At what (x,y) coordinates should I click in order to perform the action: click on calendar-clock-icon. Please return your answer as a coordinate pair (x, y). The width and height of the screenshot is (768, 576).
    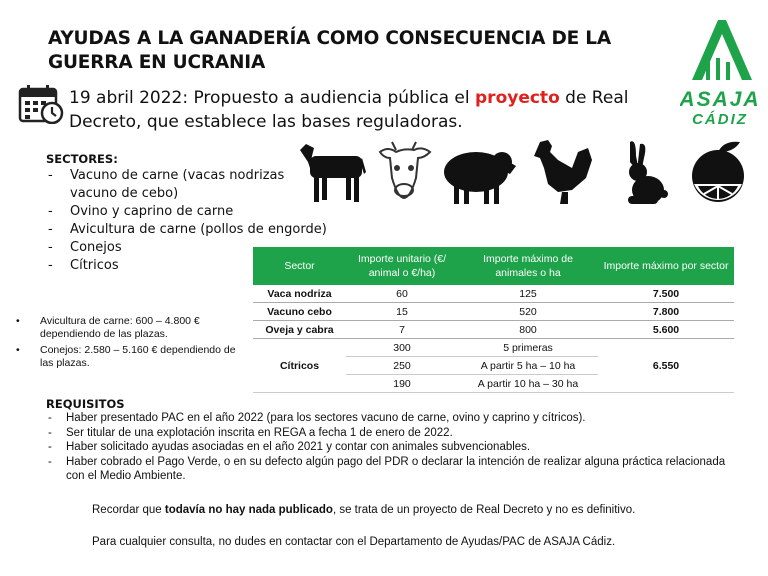
    Looking at the image, I should click on (41, 104).